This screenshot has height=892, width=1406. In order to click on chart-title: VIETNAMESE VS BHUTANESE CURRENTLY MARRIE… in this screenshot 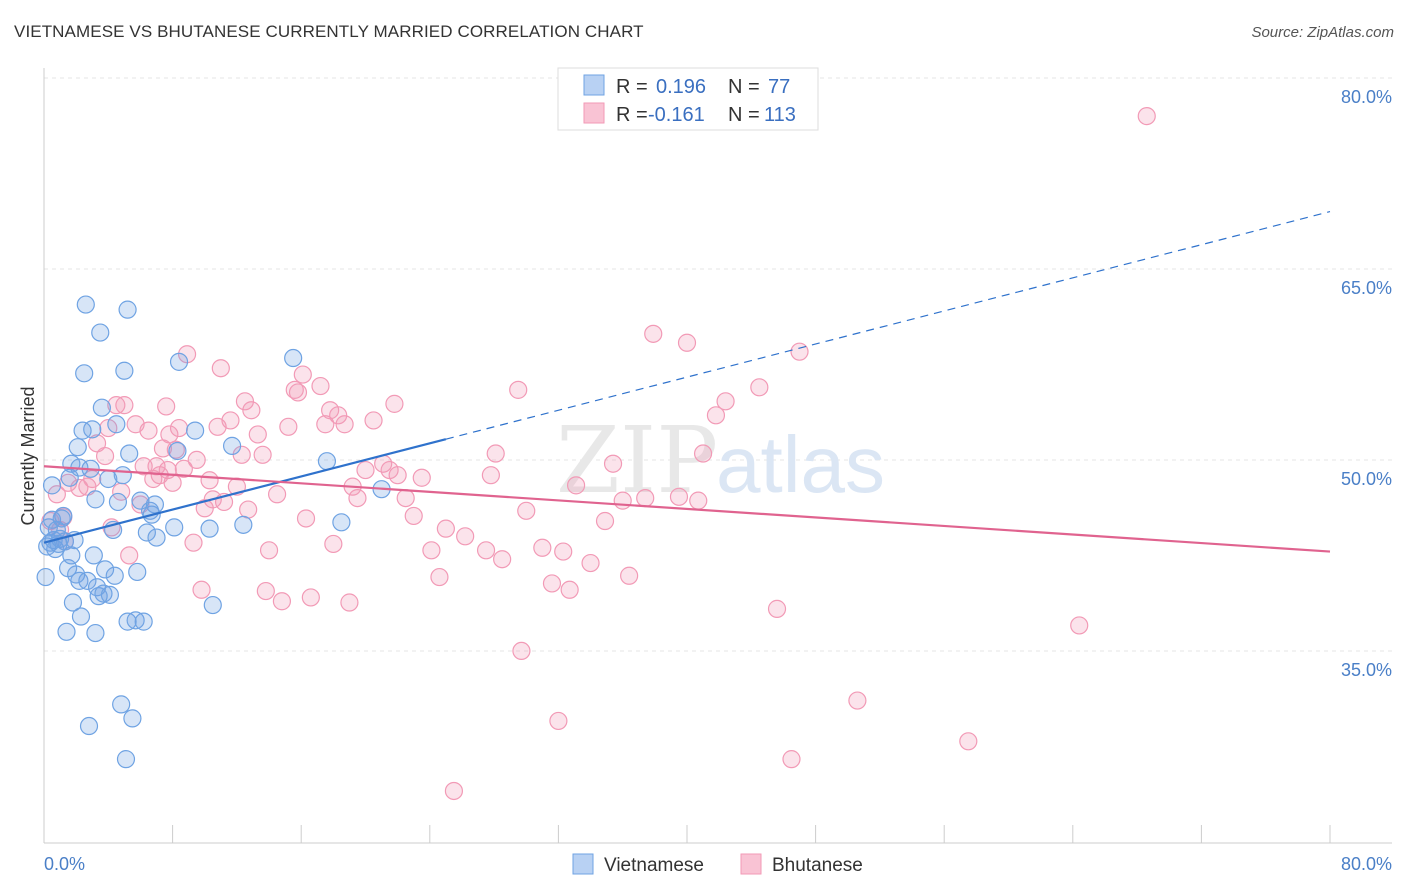, I will do `click(329, 31)`.